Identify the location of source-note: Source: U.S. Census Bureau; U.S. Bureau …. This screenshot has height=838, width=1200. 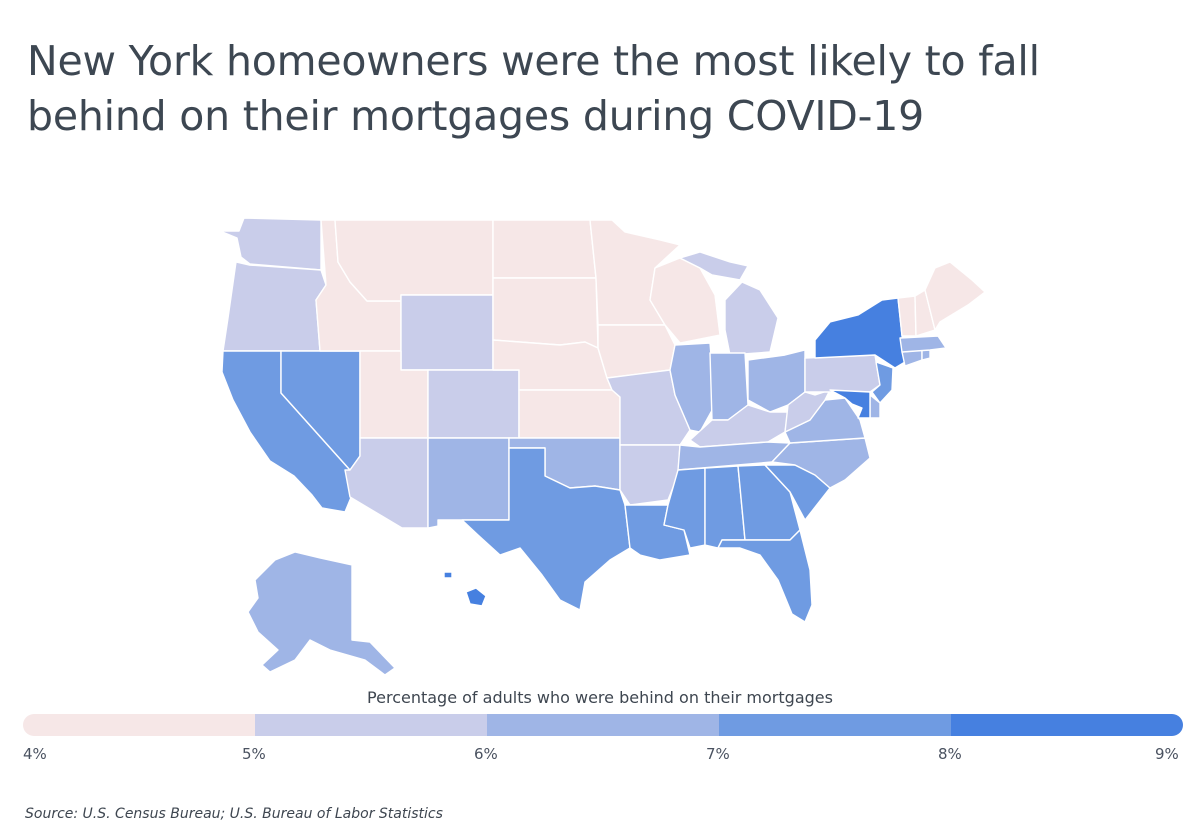
(234, 814).